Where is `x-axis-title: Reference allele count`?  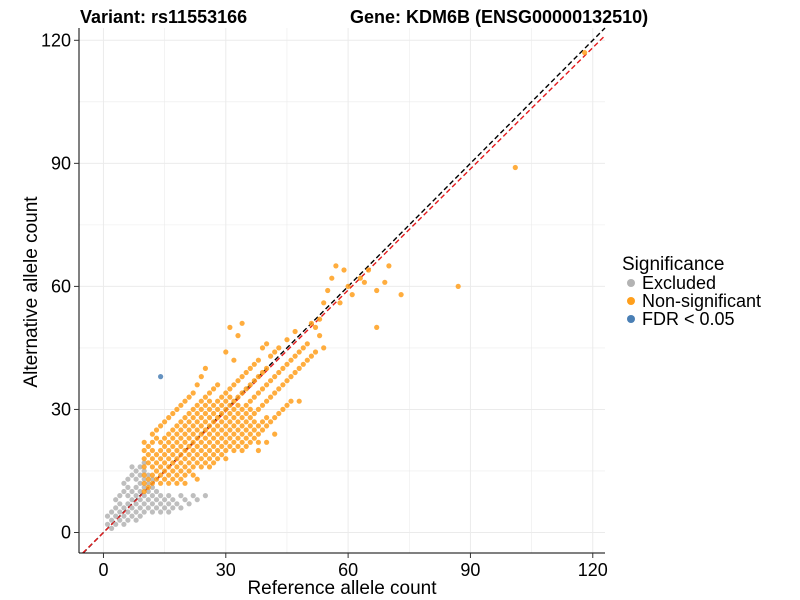
x-axis-title: Reference allele count is located at coordinates (342, 588).